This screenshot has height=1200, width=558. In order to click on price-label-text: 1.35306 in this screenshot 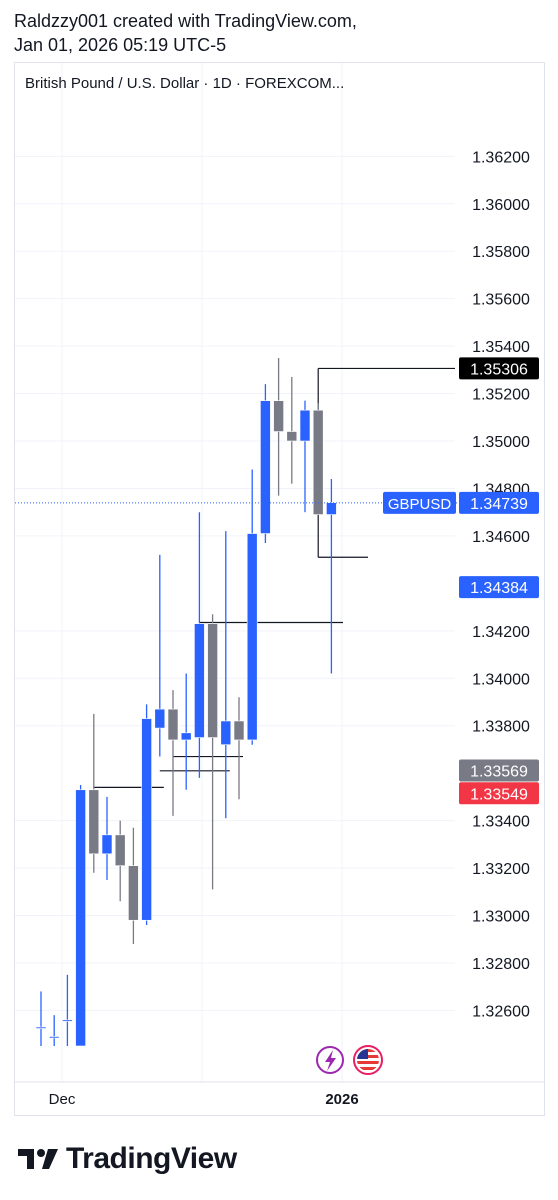, I will do `click(499, 369)`.